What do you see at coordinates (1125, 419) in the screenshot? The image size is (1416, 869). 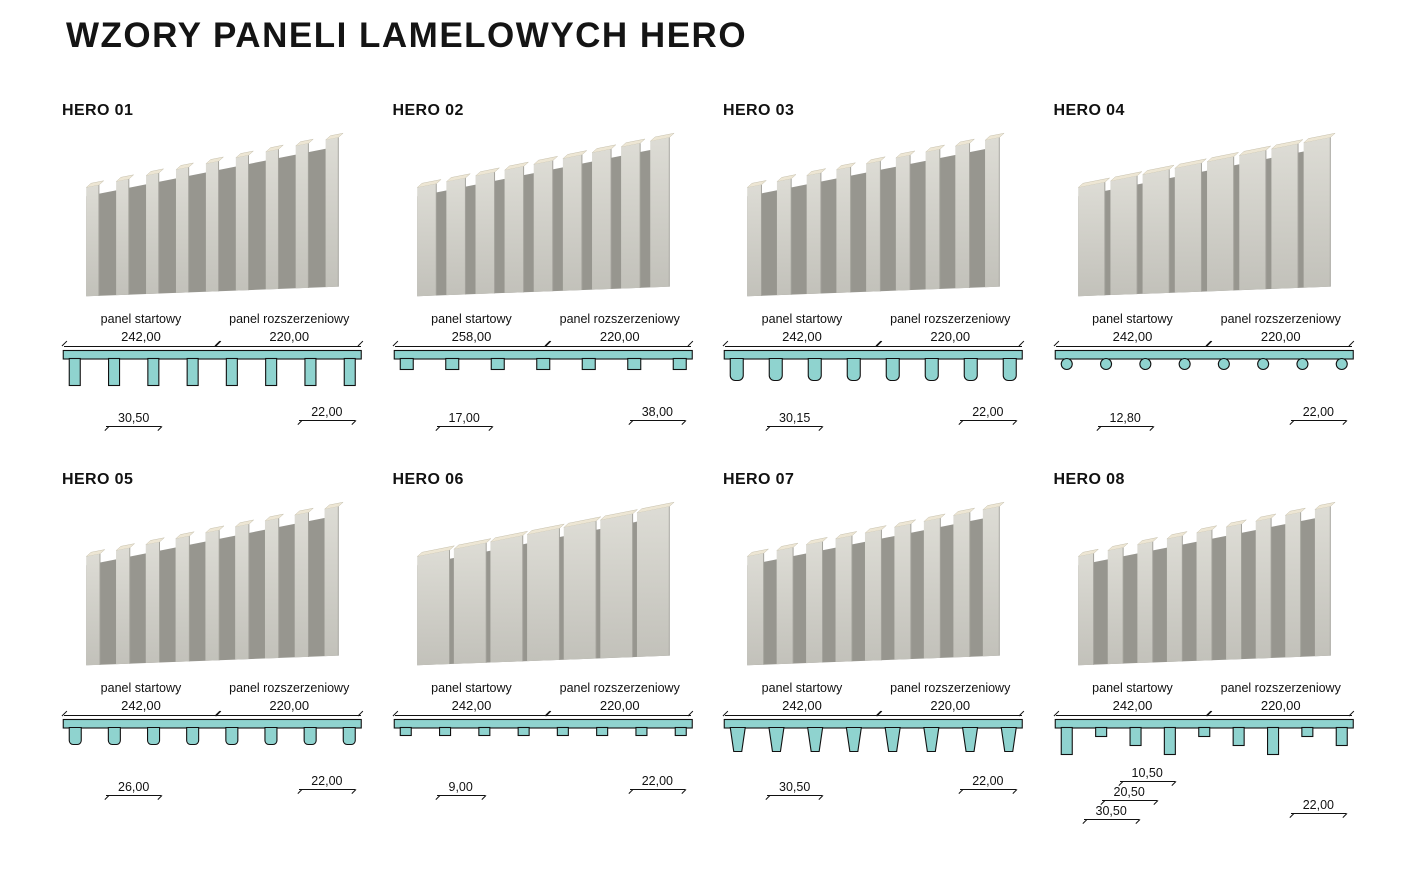 I see `slat-depth-value: 12,80` at bounding box center [1125, 419].